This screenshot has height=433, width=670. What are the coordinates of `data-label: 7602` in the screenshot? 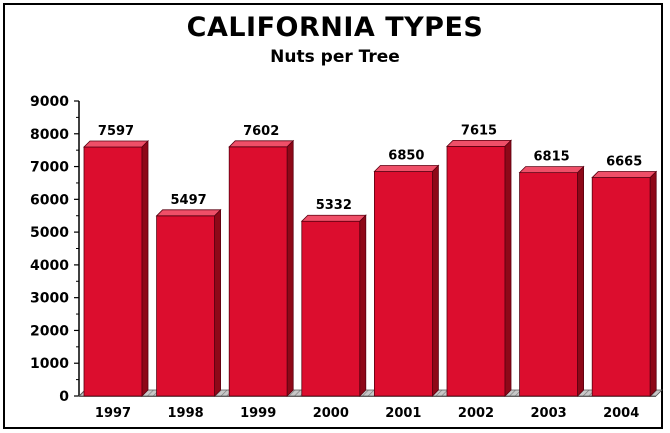 It's located at (261, 131).